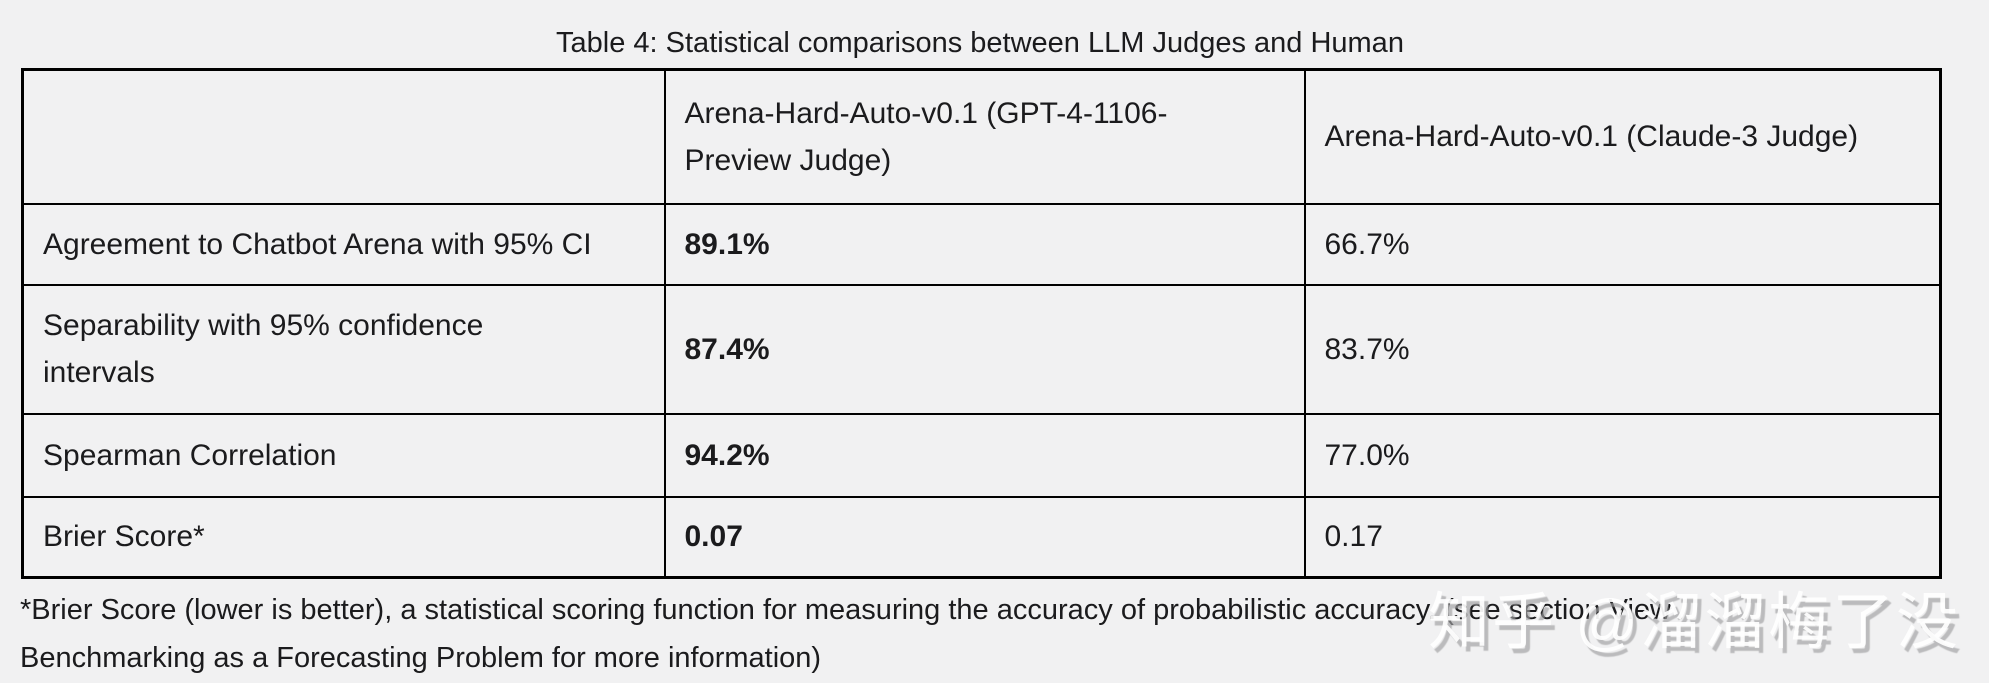 The image size is (1989, 683). I want to click on table-row-brier: Brier Score* 0.07 0.17, so click(981, 537).